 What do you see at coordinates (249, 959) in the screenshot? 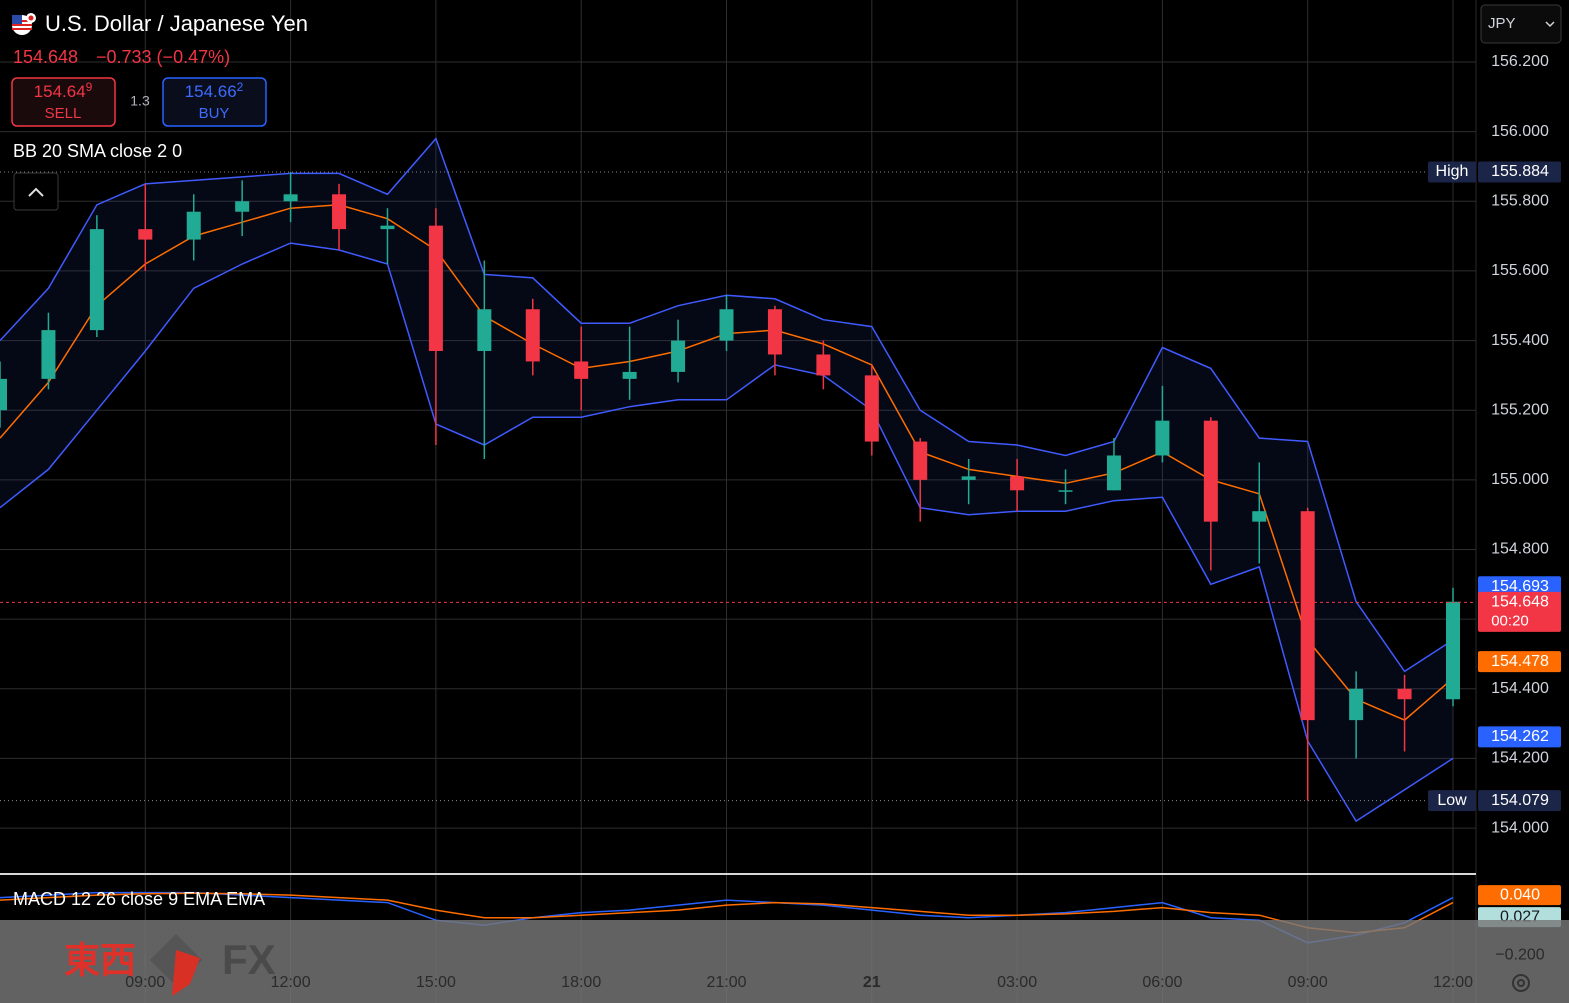
I see `watermark-text: FX` at bounding box center [249, 959].